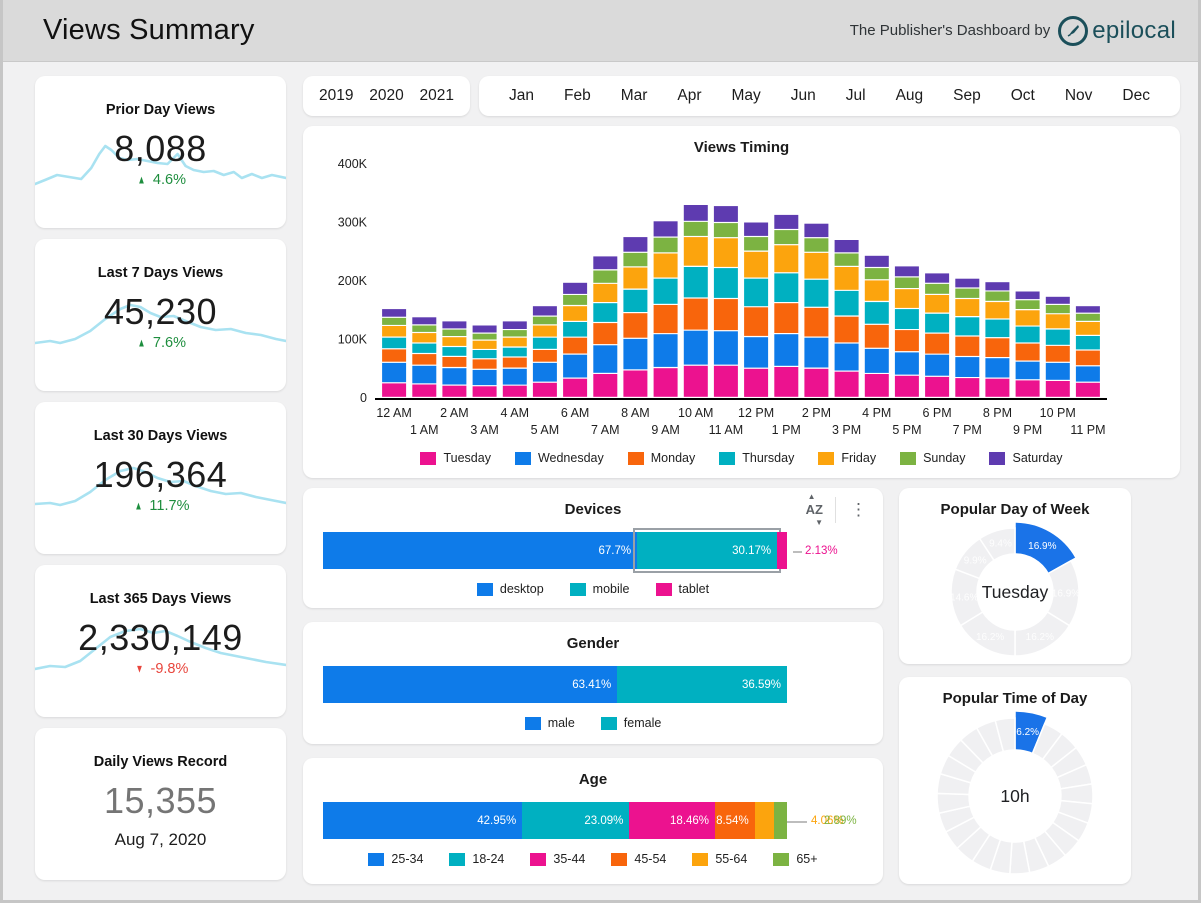 Image resolution: width=1201 pixels, height=903 pixels. What do you see at coordinates (876, 313) in the screenshot?
I see `bar-segment-thursday-4pm` at bounding box center [876, 313].